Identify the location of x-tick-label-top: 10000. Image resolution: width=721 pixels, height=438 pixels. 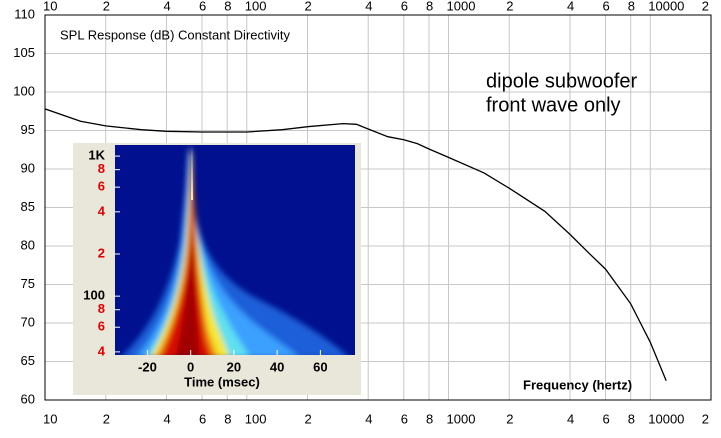
(666, 6).